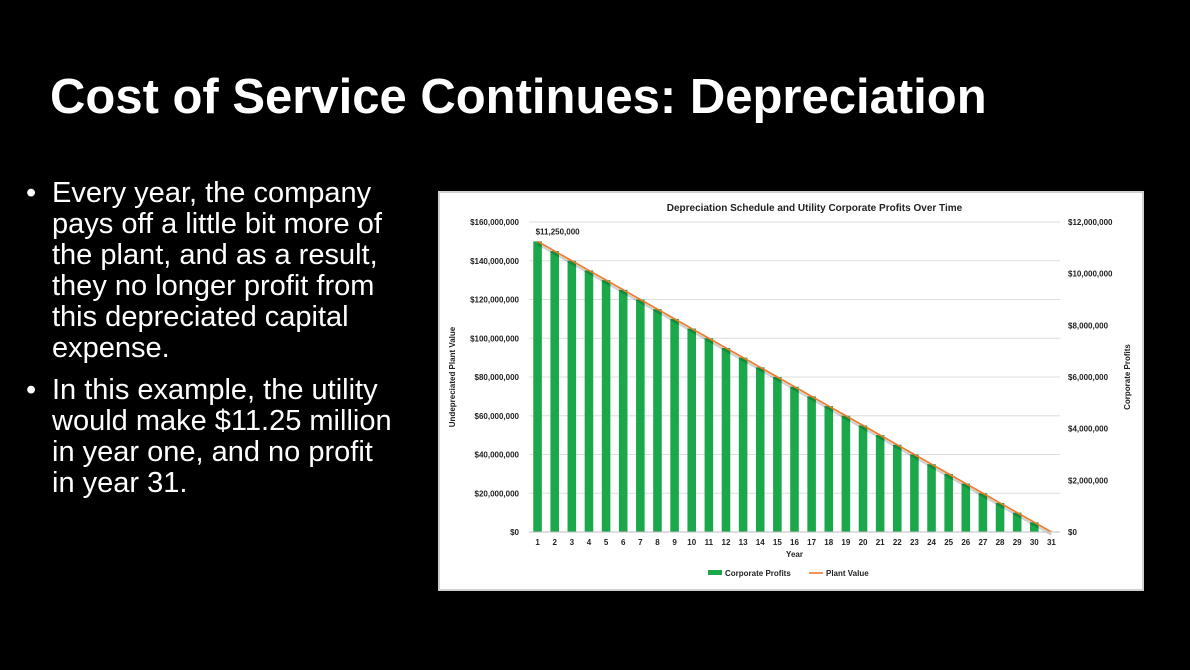 The height and width of the screenshot is (670, 1190). I want to click on x-tick-label: 26, so click(965, 542).